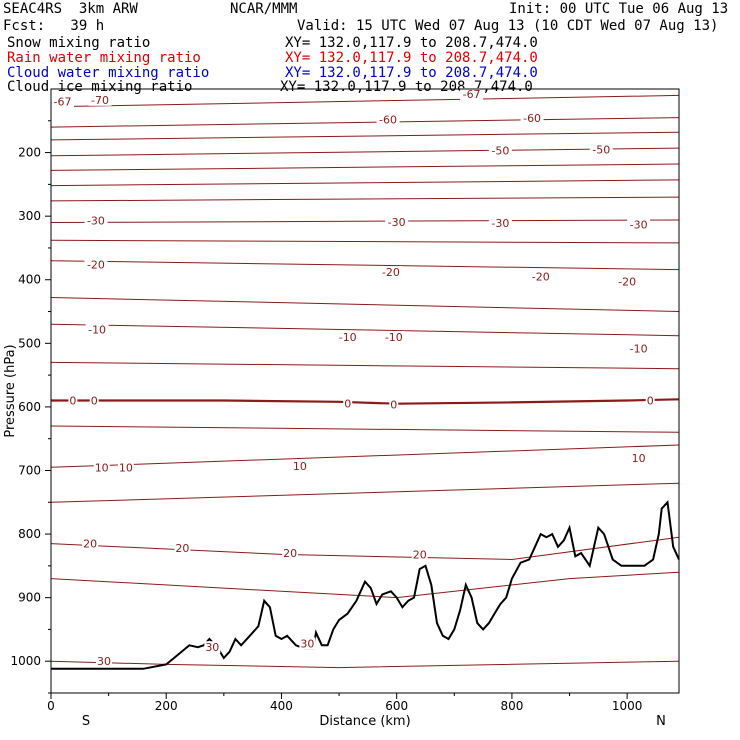 The width and height of the screenshot is (740, 740). What do you see at coordinates (411, 73) in the screenshot?
I see `field-cloudwater-xy: XY= 132.0,117.9 to 208.7,474.0` at bounding box center [411, 73].